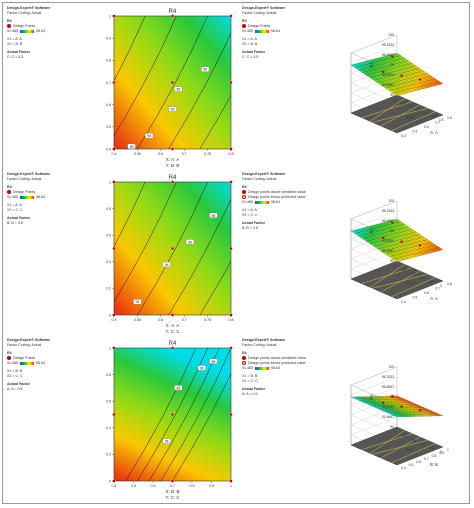  Describe the element at coordinates (392, 261) in the screenshot. I see `z-tick-label: 90` at that location.